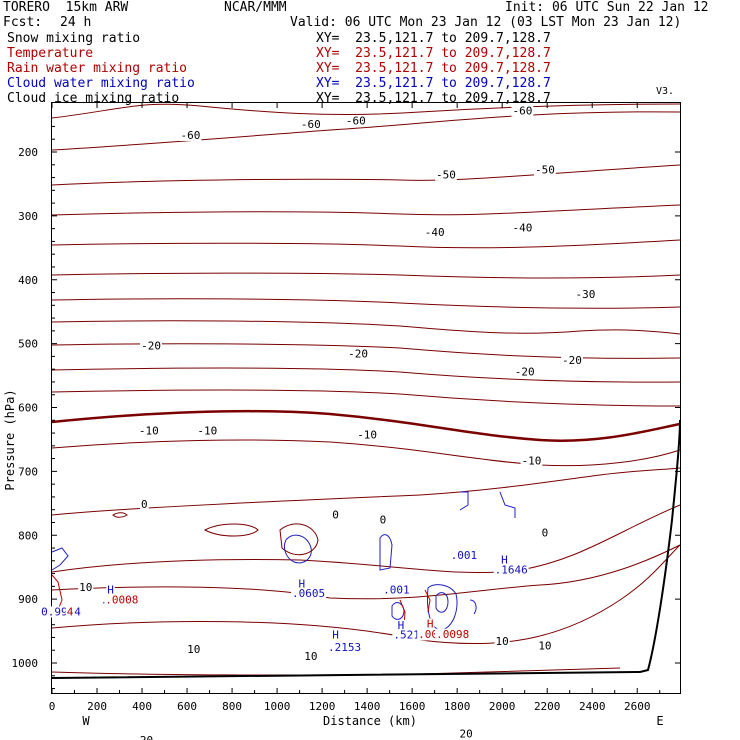 The width and height of the screenshot is (740, 740). Describe the element at coordinates (659, 721) in the screenshot. I see `x-axis-east-label: E` at that location.